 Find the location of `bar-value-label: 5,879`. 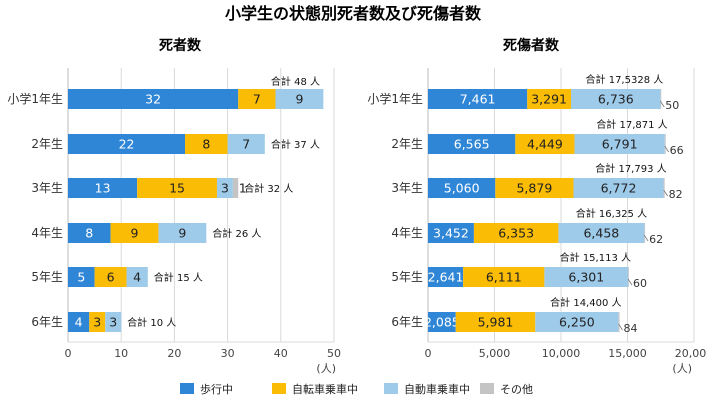

bar-value-label: 5,879 is located at coordinates (534, 188).